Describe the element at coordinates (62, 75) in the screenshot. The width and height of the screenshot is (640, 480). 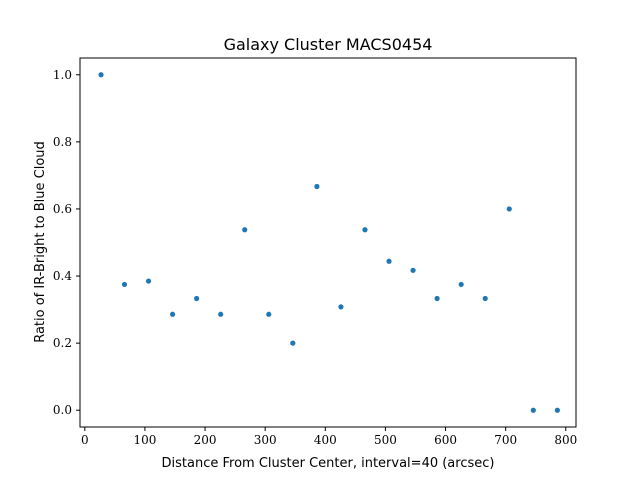
I see `y-tick-label: 1.0` at that location.